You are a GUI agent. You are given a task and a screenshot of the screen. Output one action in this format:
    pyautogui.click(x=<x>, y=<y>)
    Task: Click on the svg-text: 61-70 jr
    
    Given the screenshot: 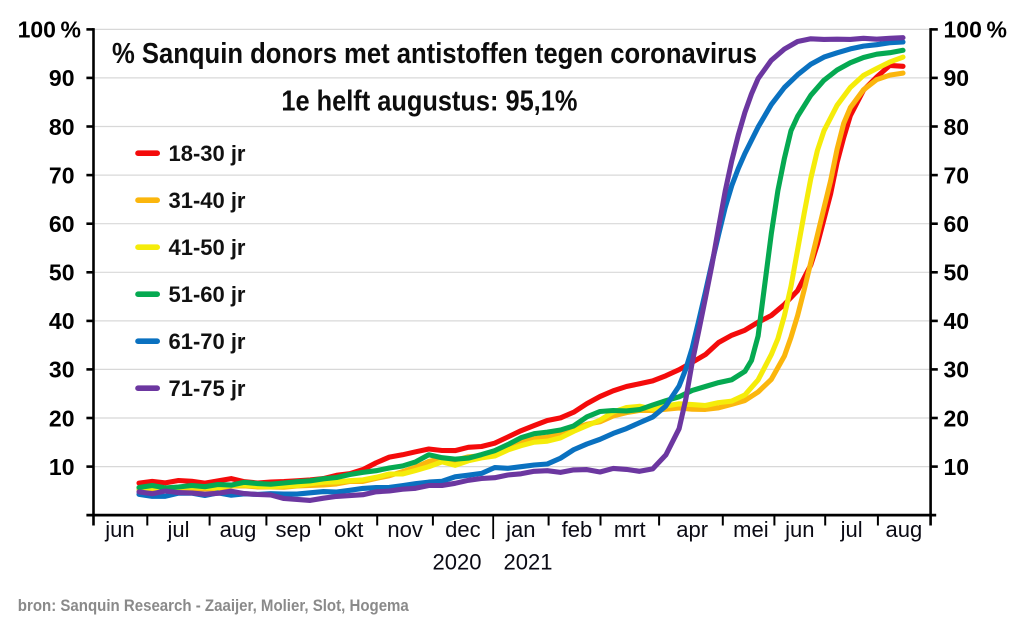 What is the action you would take?
    pyautogui.click(x=207, y=341)
    